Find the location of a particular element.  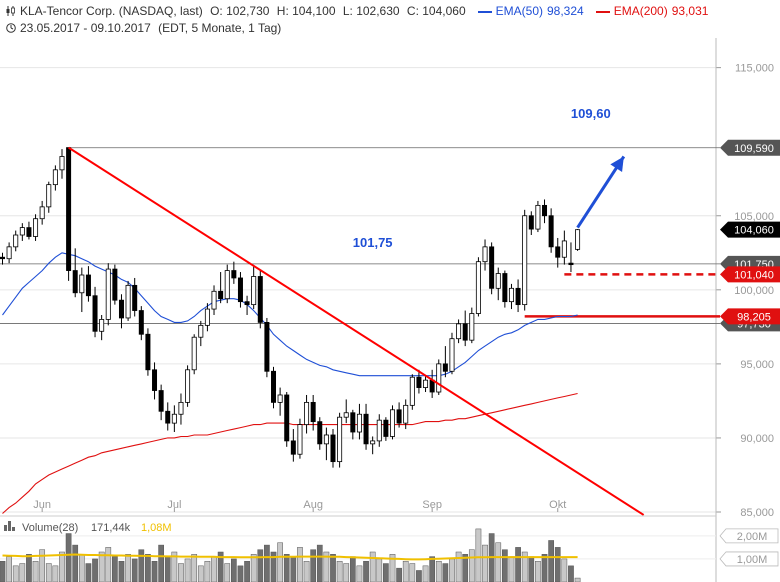

volume-tick-bg is located at coordinates (749, 559).